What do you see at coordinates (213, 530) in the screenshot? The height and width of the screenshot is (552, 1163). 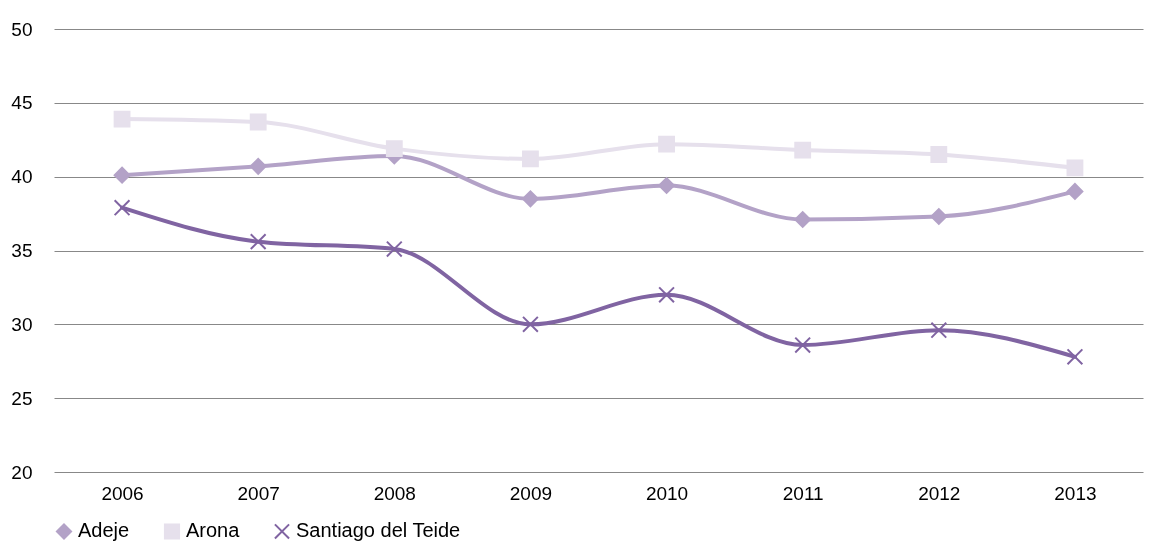 I see `legend-label: Arona` at bounding box center [213, 530].